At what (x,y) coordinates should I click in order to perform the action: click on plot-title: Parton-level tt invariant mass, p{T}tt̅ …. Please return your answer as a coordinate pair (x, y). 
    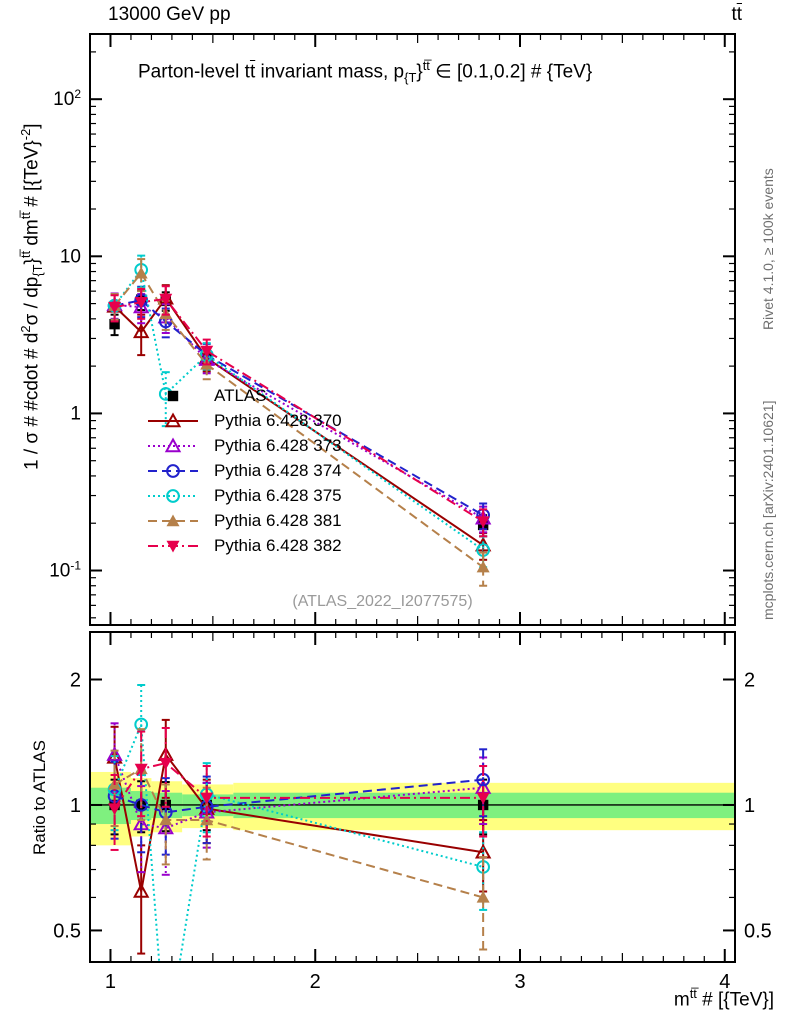
    Looking at the image, I should click on (365, 72).